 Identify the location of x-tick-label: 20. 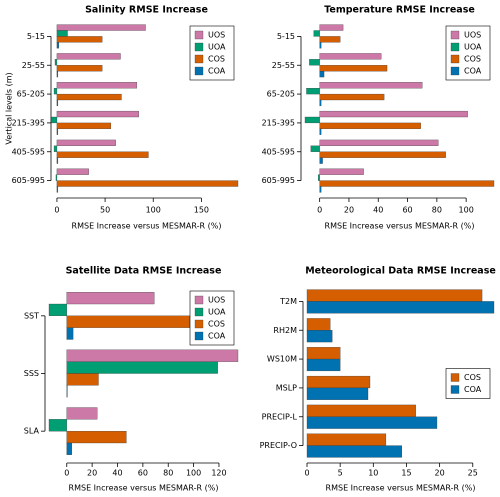
(440, 473).